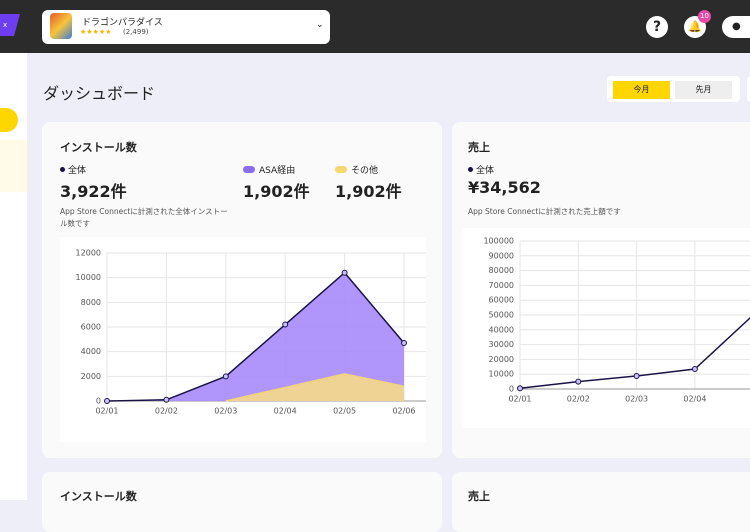 The height and width of the screenshot is (532, 750). What do you see at coordinates (344, 411) in the screenshot?
I see `x-tick-label: 02/05` at bounding box center [344, 411].